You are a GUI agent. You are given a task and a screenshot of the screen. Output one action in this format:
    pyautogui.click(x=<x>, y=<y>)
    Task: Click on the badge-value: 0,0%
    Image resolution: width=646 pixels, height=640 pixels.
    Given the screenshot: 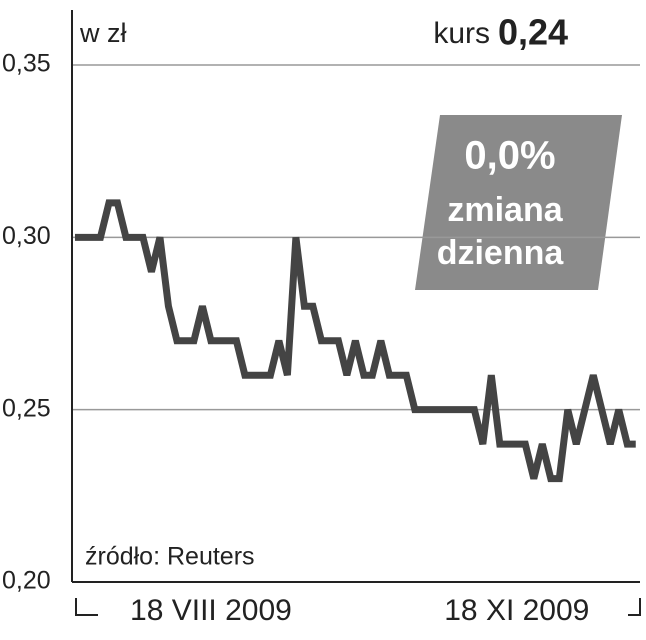 What is the action you would take?
    pyautogui.click(x=509, y=156)
    